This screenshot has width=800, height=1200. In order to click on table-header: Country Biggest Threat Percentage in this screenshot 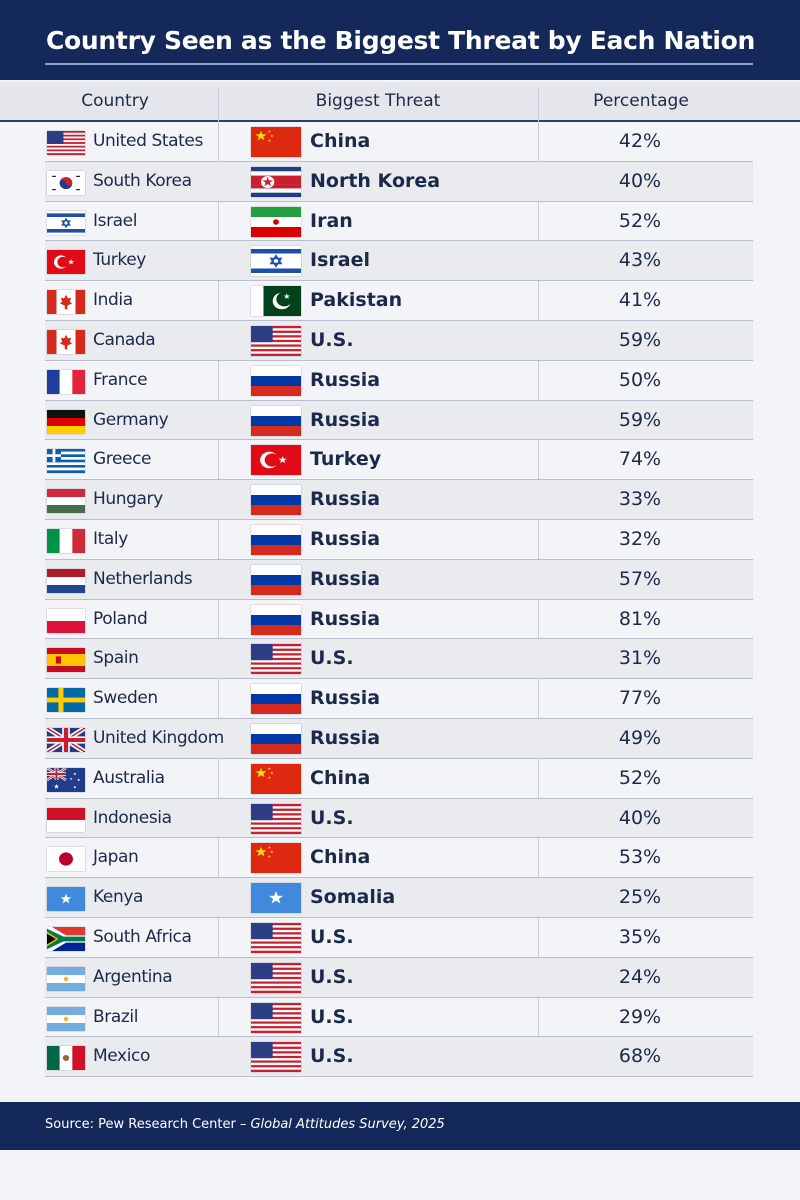, I will do `click(400, 102)`.